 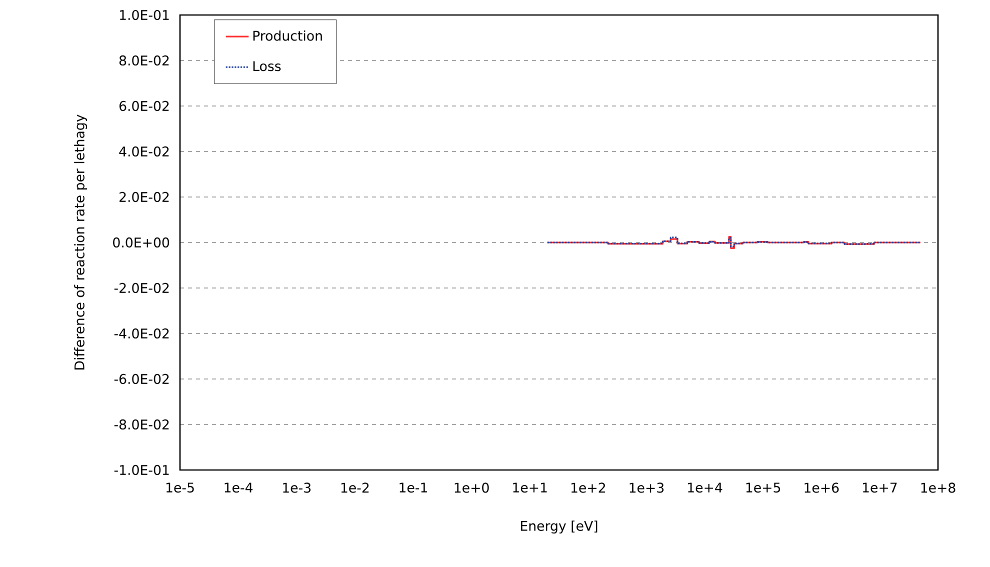 What do you see at coordinates (141, 242) in the screenshot?
I see `y-tick-label: 0.0E+00` at bounding box center [141, 242].